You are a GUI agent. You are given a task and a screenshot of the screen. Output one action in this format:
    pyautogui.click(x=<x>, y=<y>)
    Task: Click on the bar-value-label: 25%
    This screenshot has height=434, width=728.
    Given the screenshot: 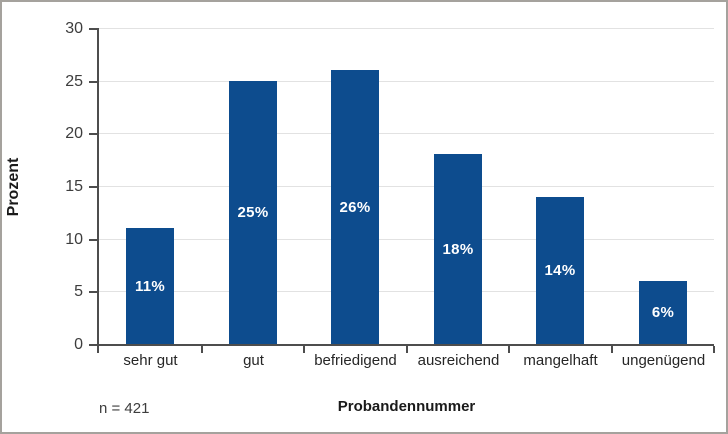 What is the action you would take?
    pyautogui.click(x=253, y=212)
    